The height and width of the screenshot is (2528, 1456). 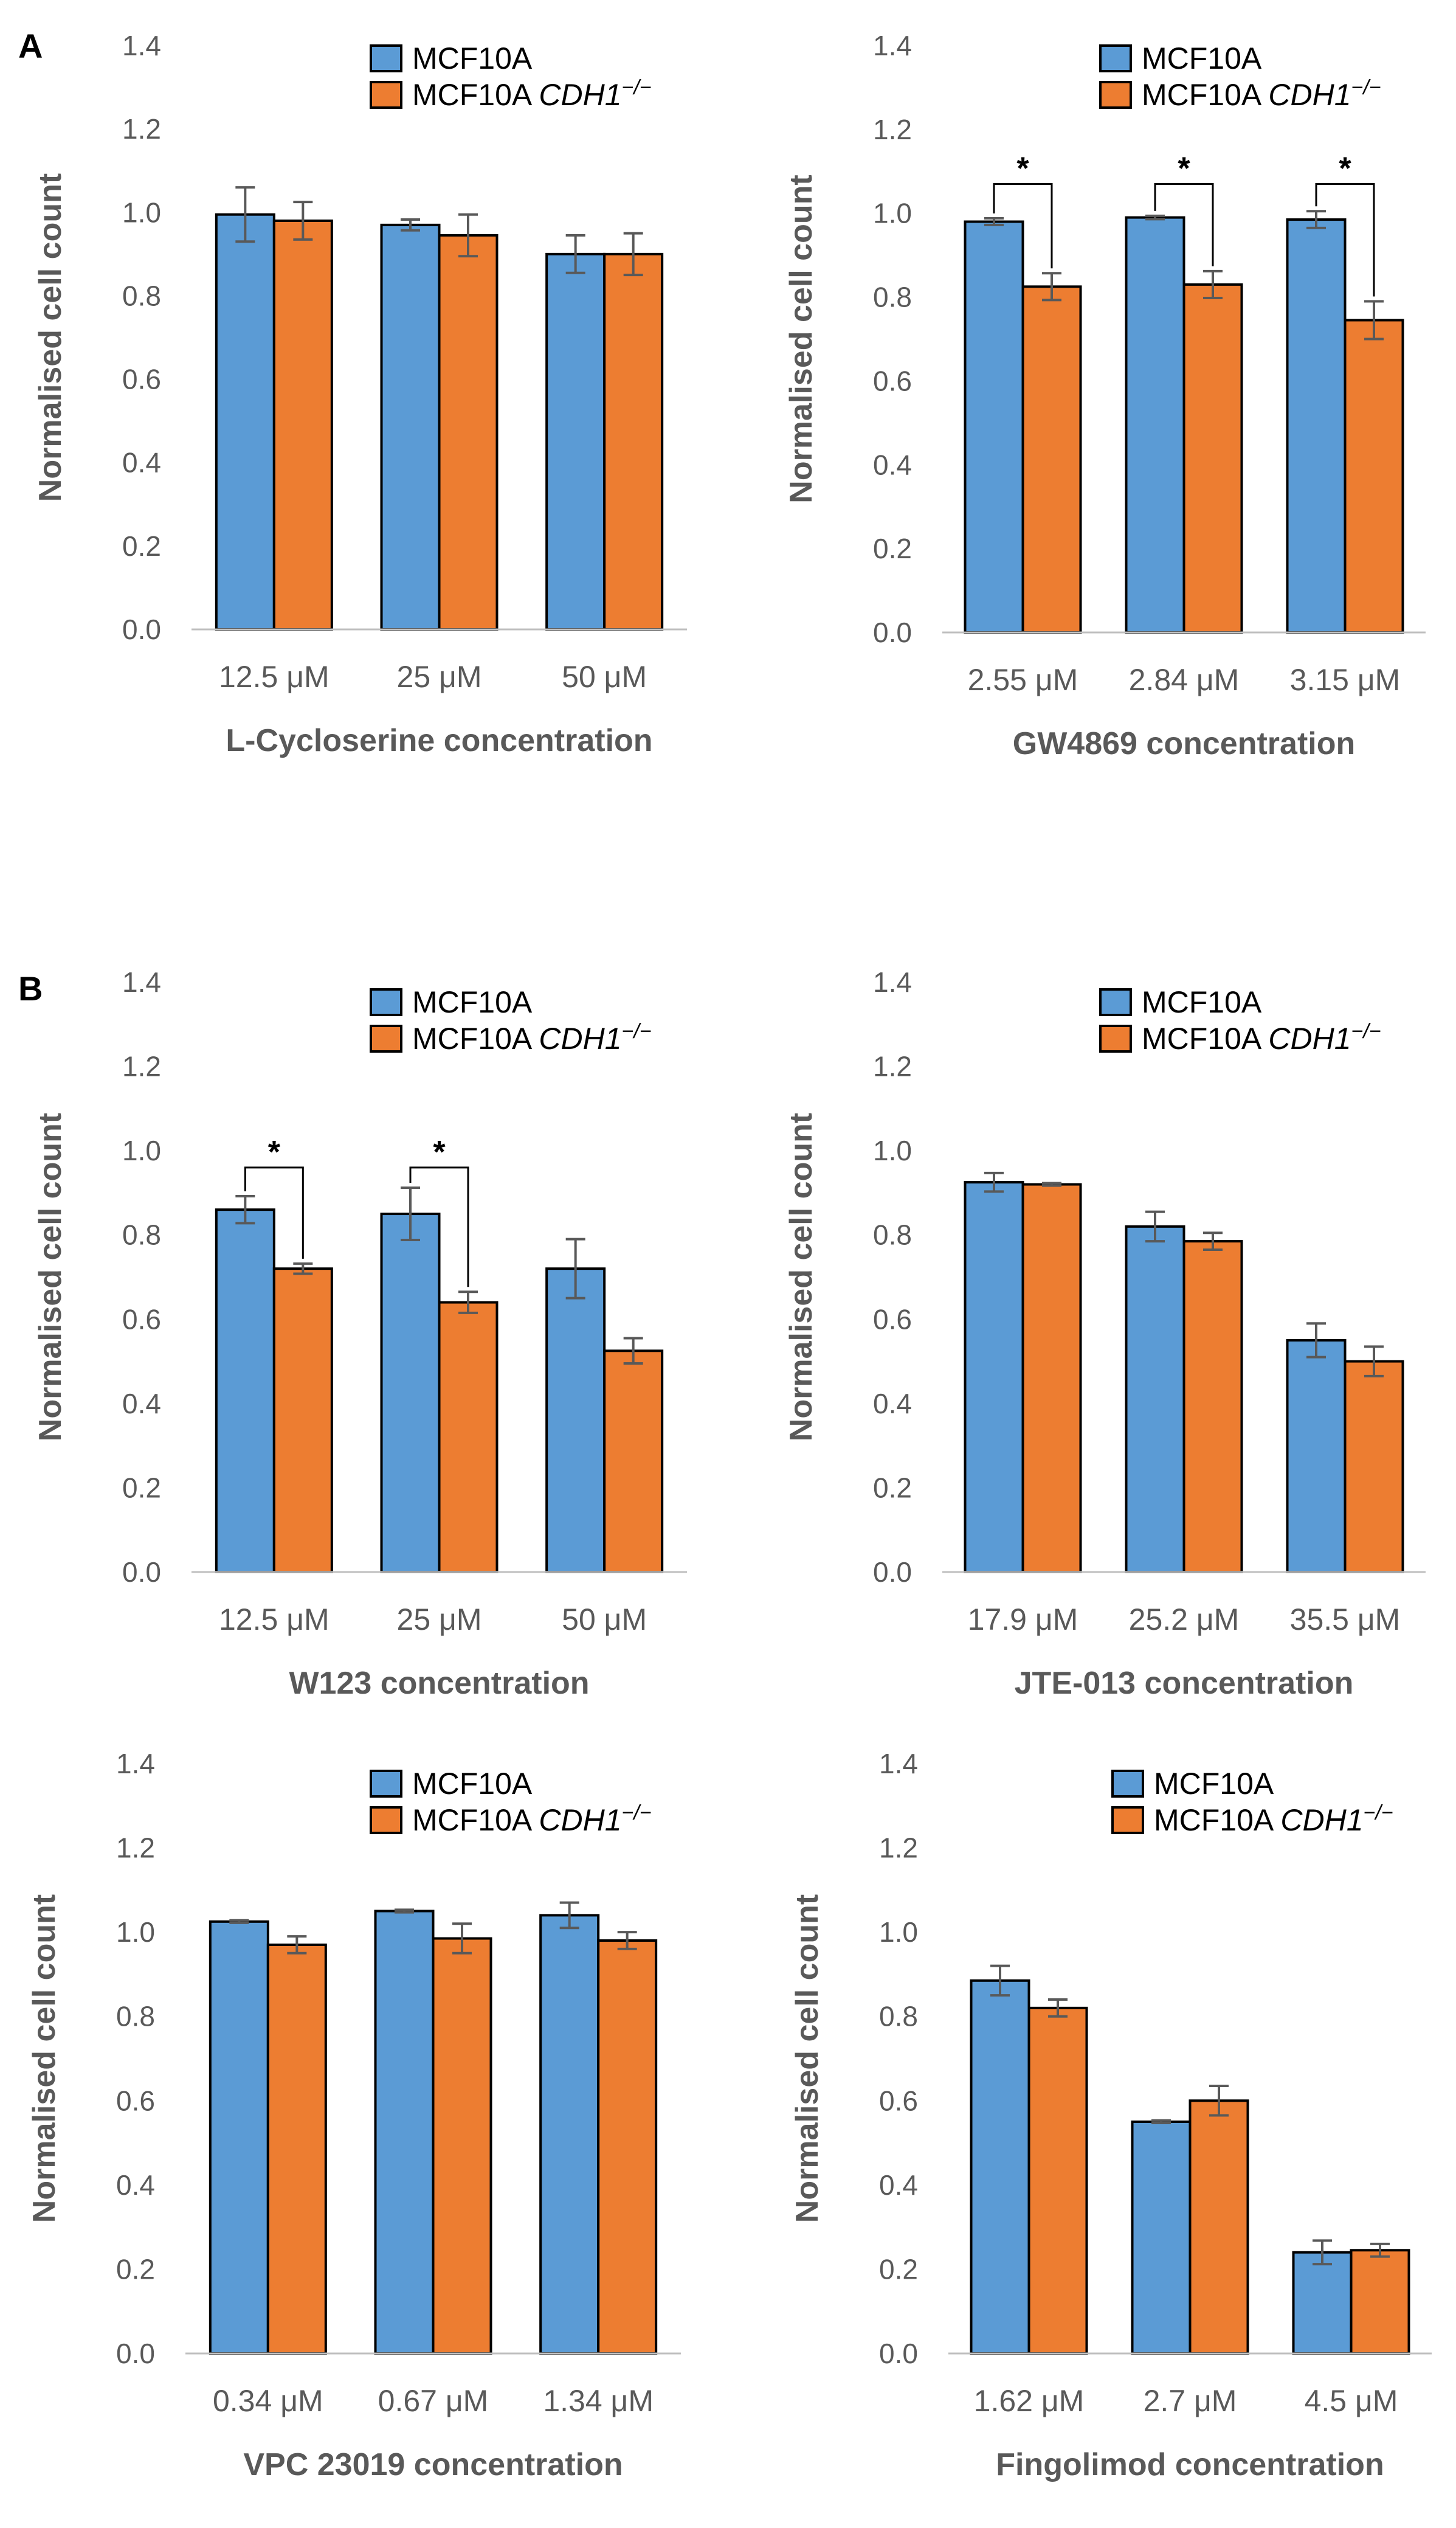 I want to click on x-tick-label: 2.84 μM, so click(x=1184, y=680).